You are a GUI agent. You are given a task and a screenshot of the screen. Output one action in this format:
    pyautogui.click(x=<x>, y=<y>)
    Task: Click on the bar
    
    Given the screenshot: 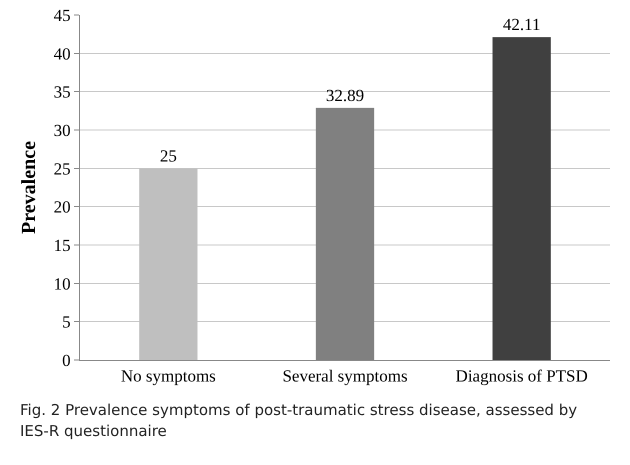 What is the action you would take?
    pyautogui.click(x=521, y=198)
    